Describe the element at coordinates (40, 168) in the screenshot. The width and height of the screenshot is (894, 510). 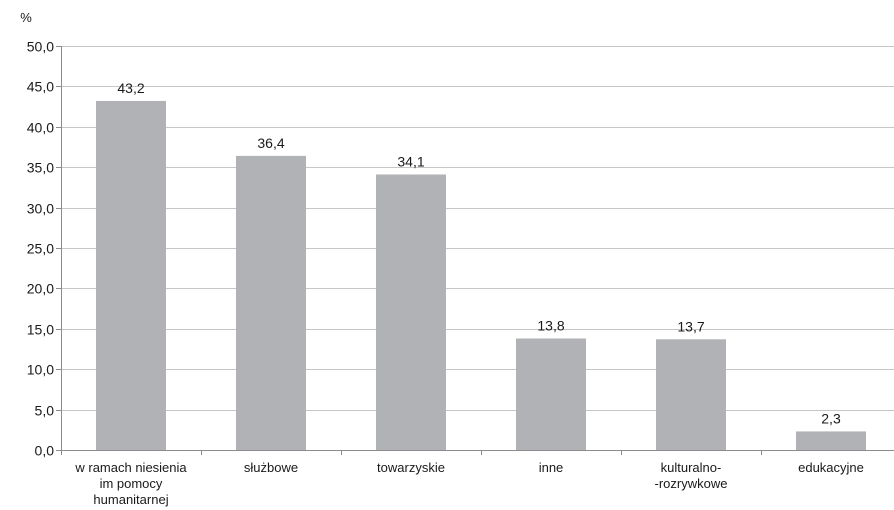
I see `y-tick-label: 35,0` at that location.